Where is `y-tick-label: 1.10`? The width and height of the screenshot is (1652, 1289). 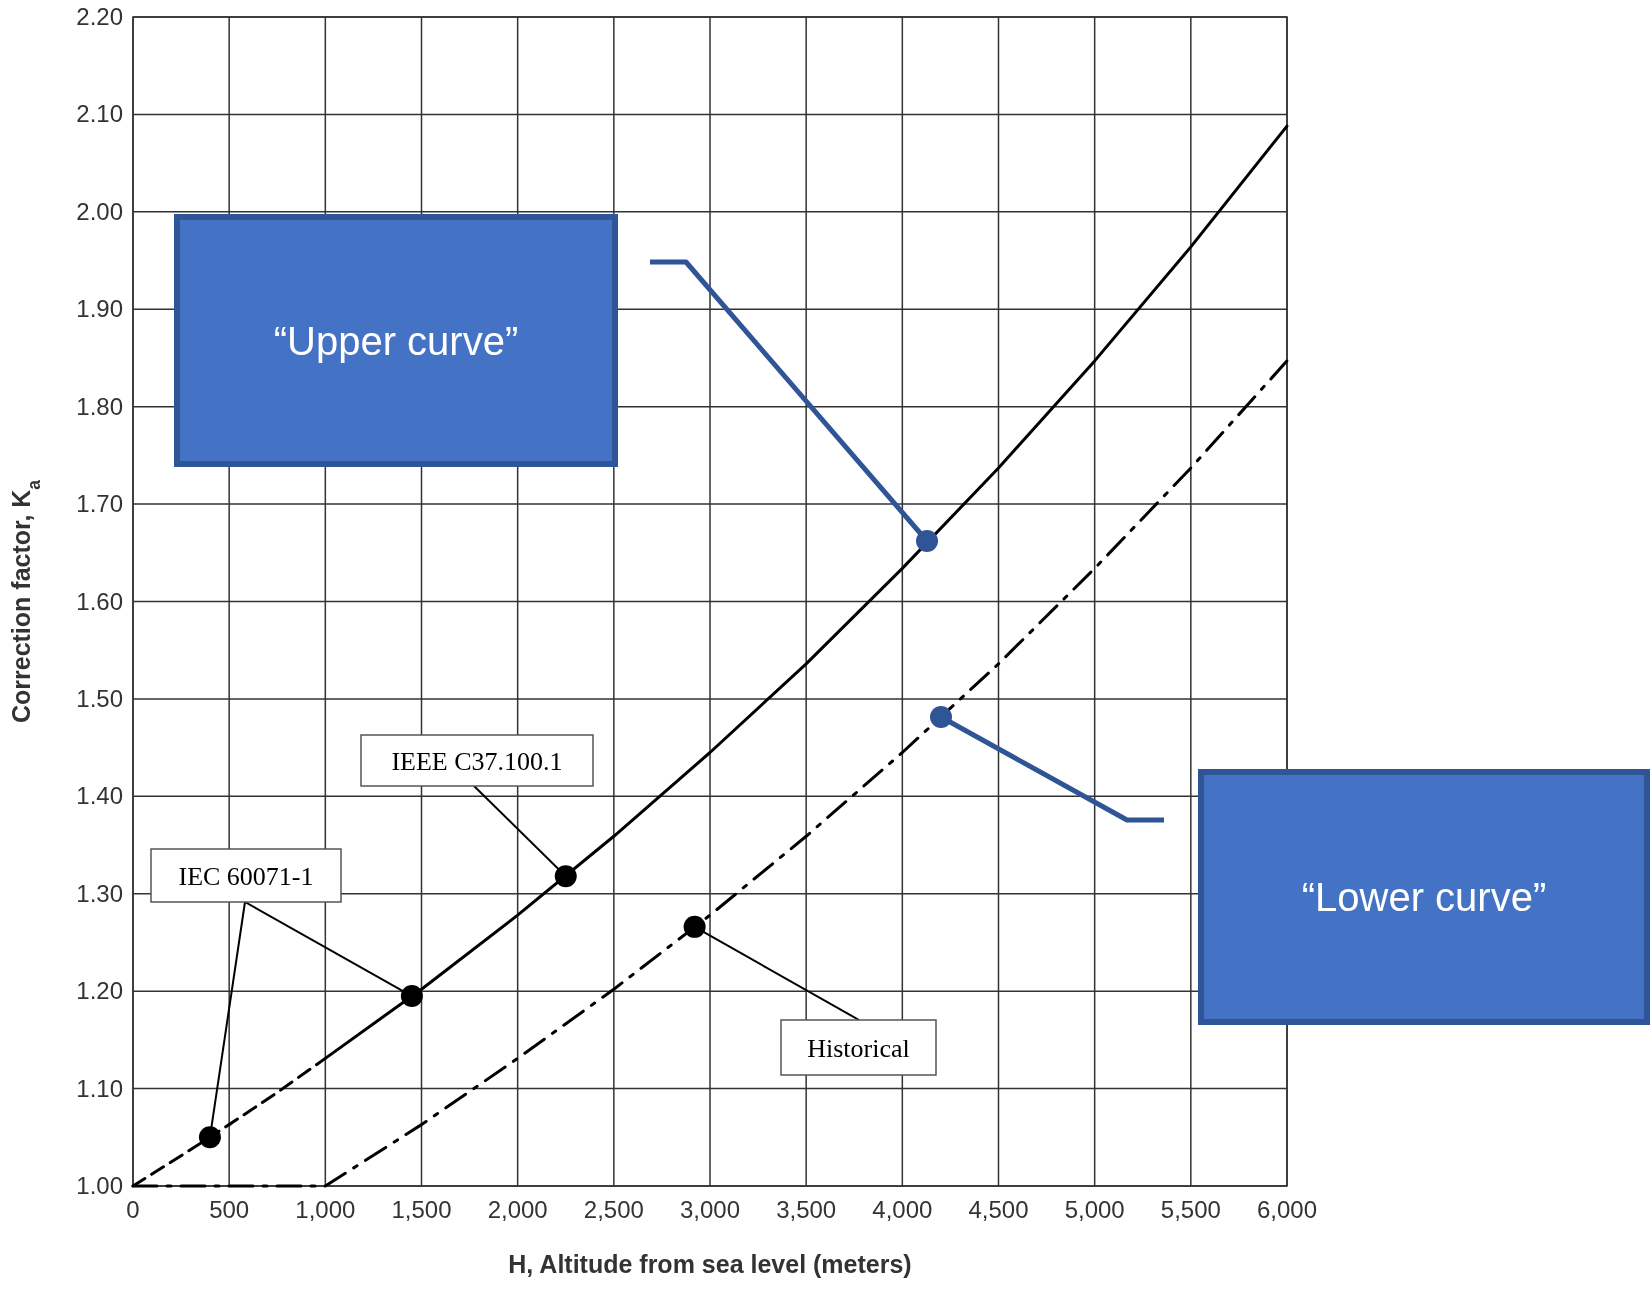
y-tick-label: 1.10 is located at coordinates (99, 1088).